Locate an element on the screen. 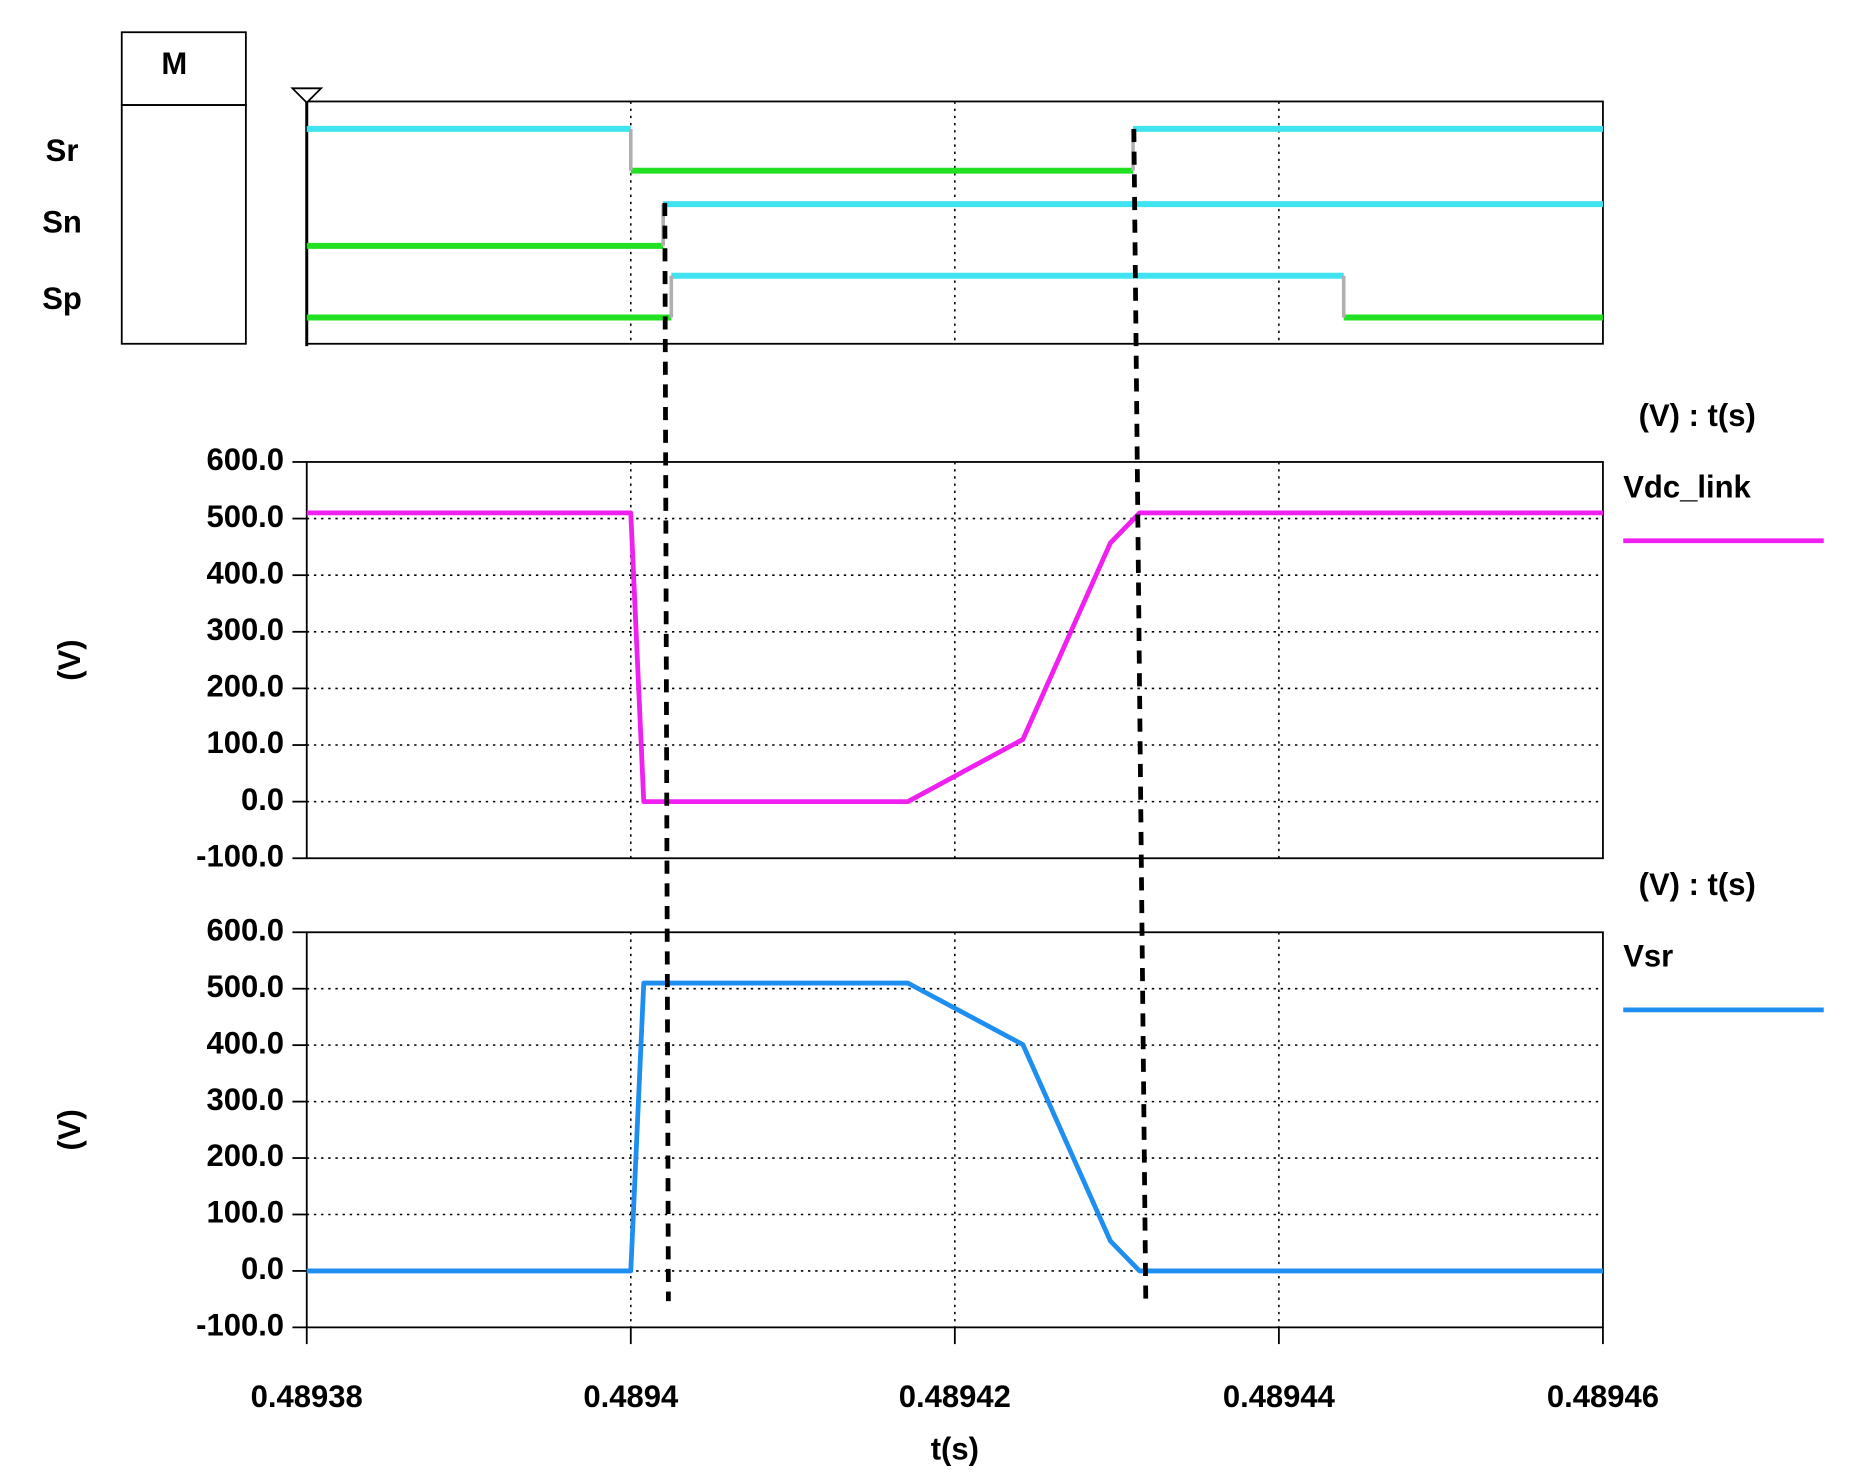 This screenshot has width=1850, height=1473. signal-label: Sp is located at coordinates (62, 298).